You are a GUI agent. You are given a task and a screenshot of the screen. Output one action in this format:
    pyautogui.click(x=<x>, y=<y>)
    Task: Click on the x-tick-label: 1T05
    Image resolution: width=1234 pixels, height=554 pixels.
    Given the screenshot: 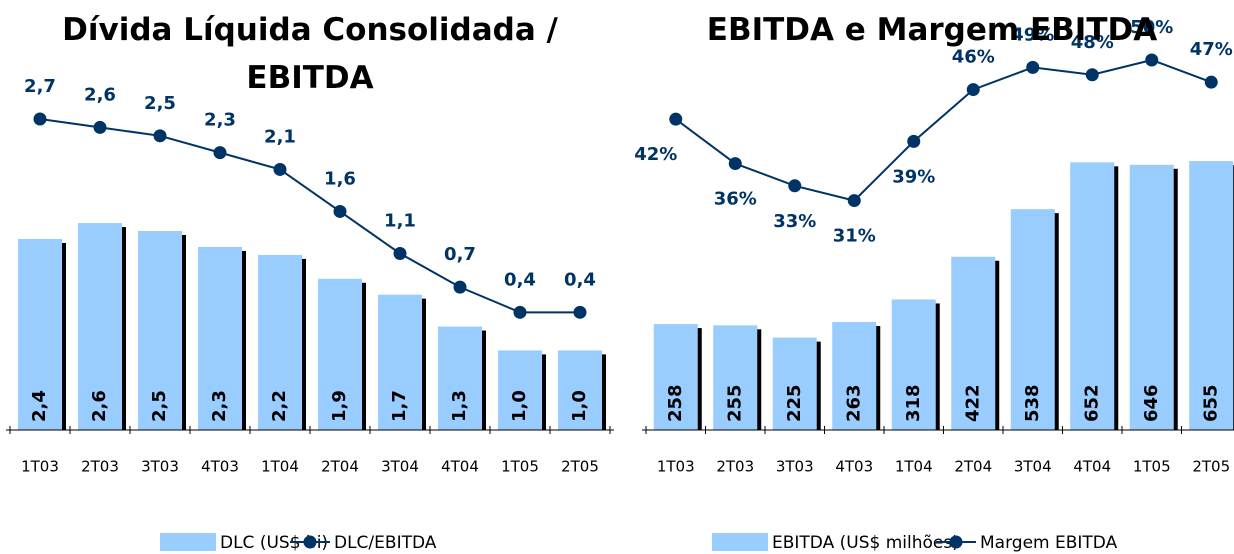 What is the action you would take?
    pyautogui.click(x=1152, y=467)
    